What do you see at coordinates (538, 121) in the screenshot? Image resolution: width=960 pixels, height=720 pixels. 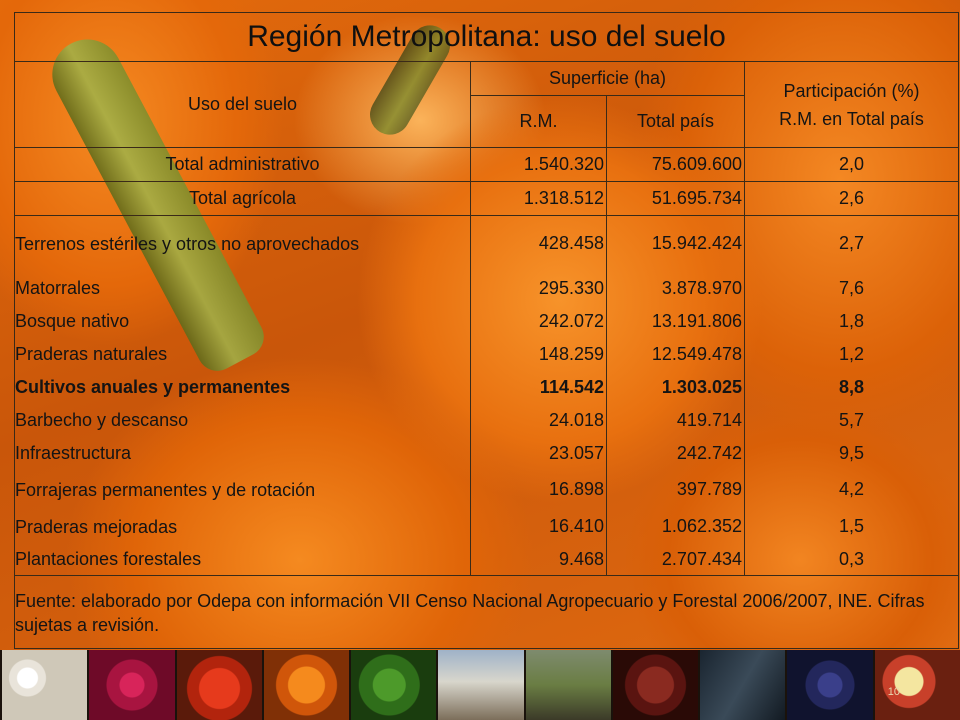 I see `header-rm: R.M.` at bounding box center [538, 121].